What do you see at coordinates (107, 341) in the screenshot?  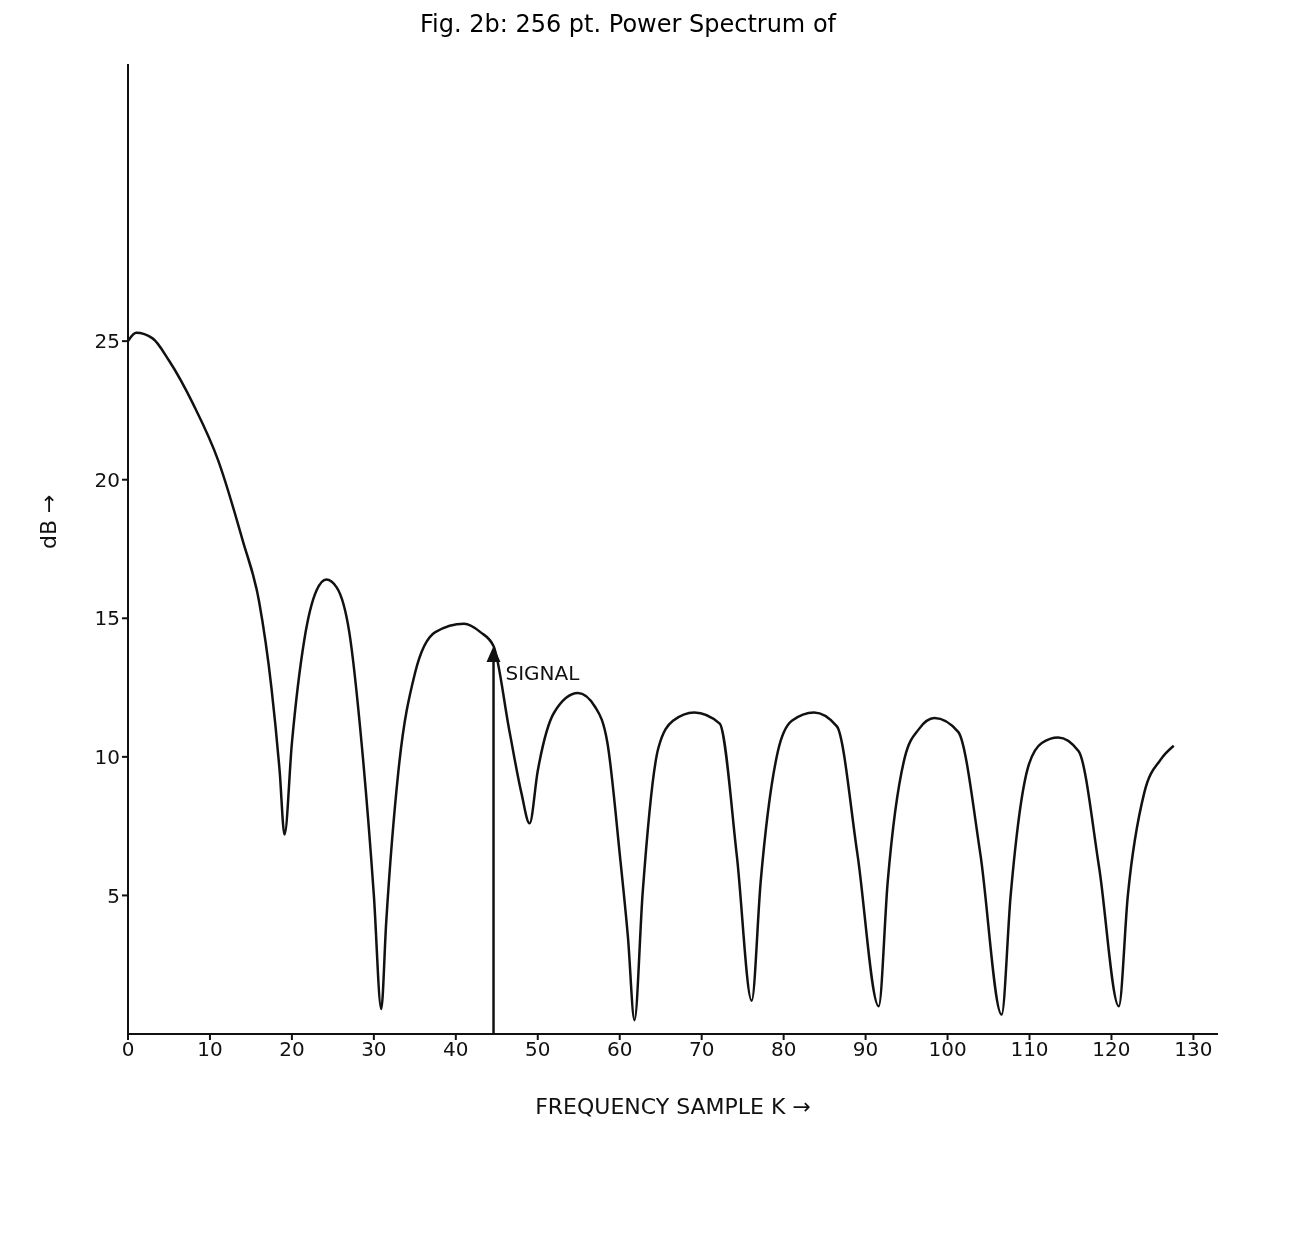 I see `y-tick-label: 25` at bounding box center [107, 341].